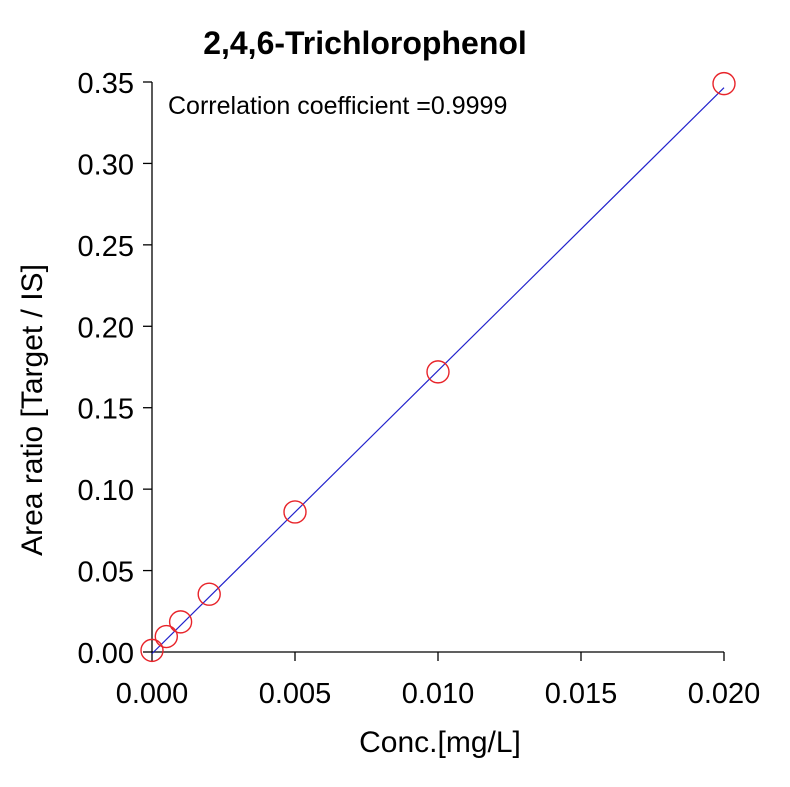  I want to click on y-tick-label: 0.20, so click(106, 328).